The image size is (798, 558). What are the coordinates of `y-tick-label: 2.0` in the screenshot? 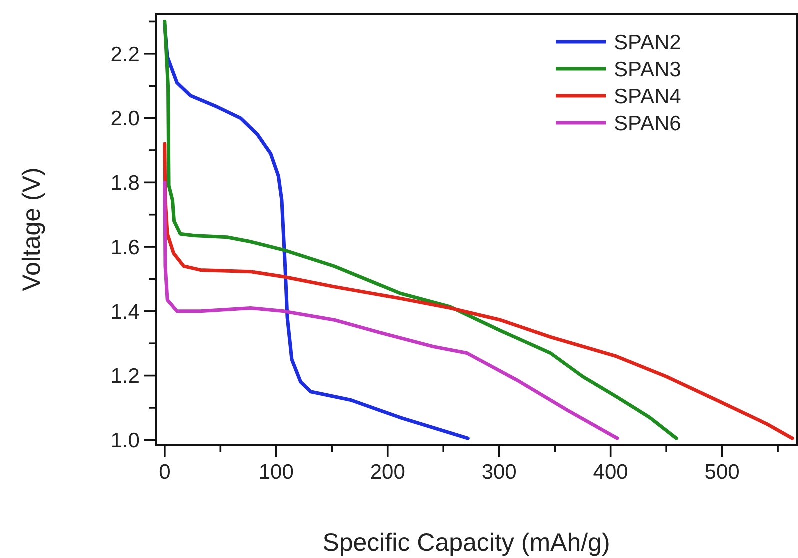 It's located at (125, 119).